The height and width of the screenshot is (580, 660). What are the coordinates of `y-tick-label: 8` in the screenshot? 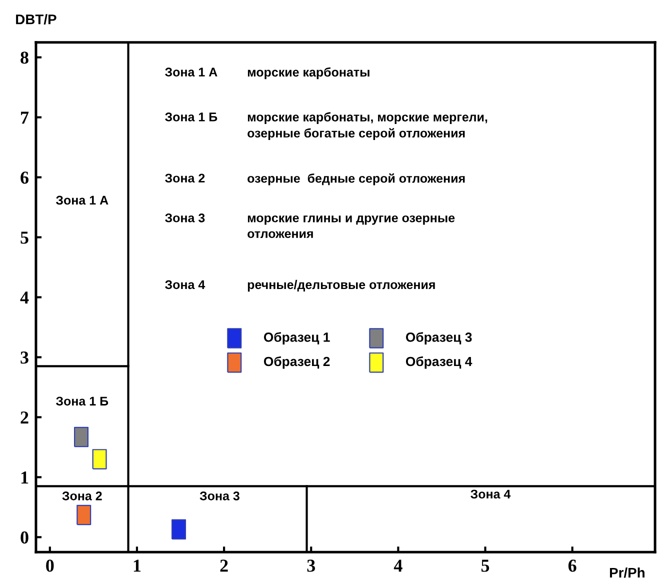 It's located at (24, 58).